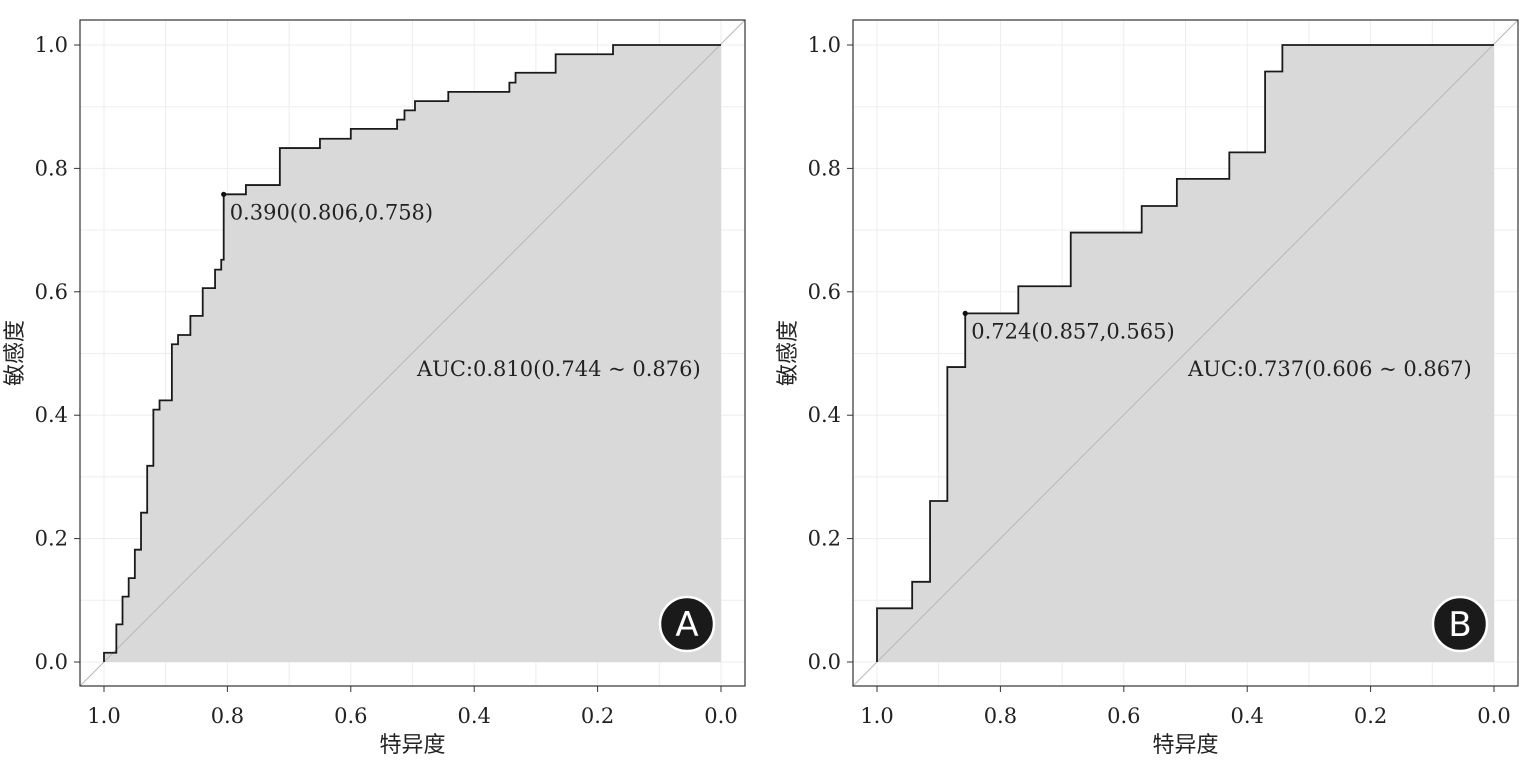 This screenshot has width=1528, height=760. I want to click on cutoff-label: 0.390(0.806,0.758), so click(331, 212).